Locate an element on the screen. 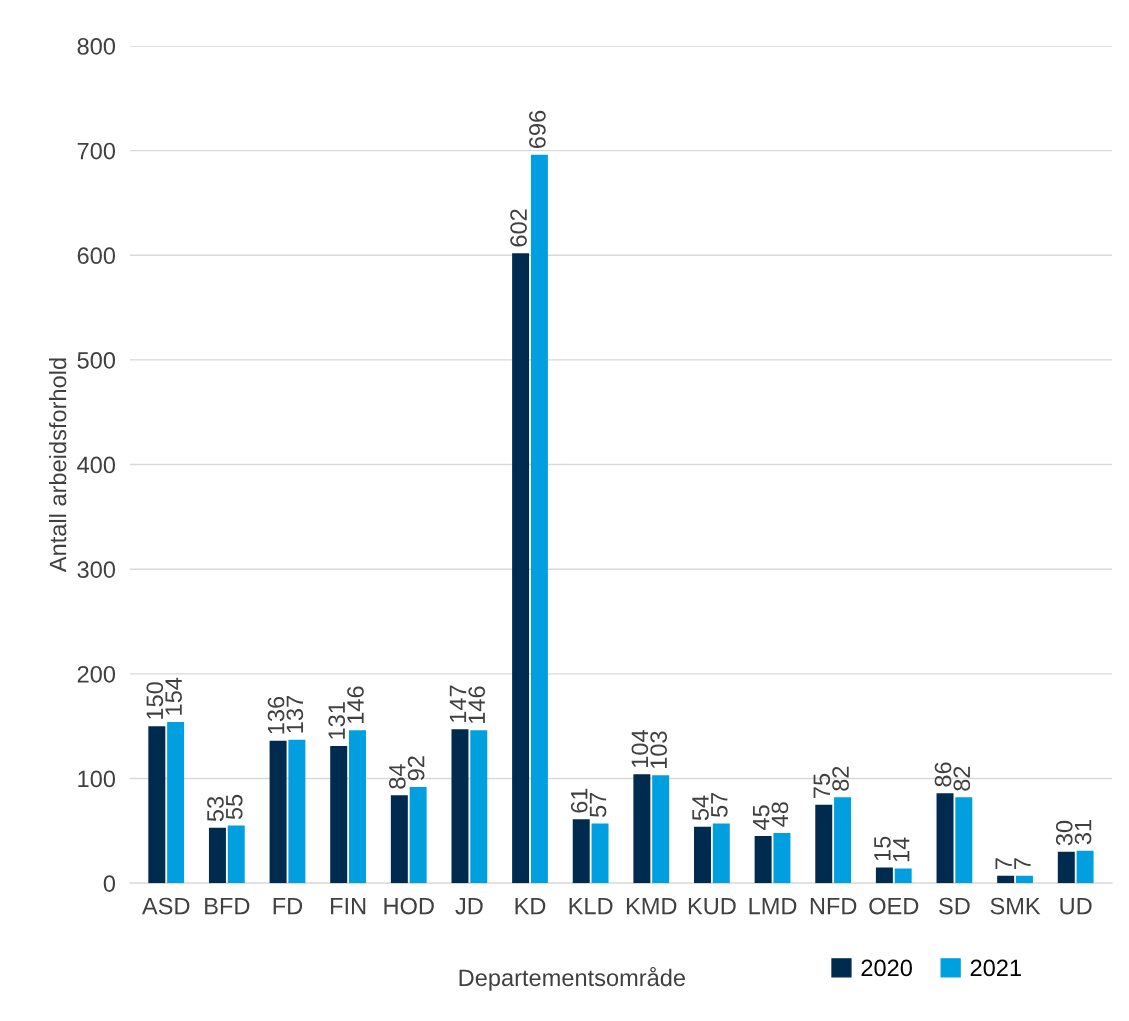 Image resolution: width=1129 pixels, height=1021 pixels. data-label: 150 is located at coordinates (155, 700).